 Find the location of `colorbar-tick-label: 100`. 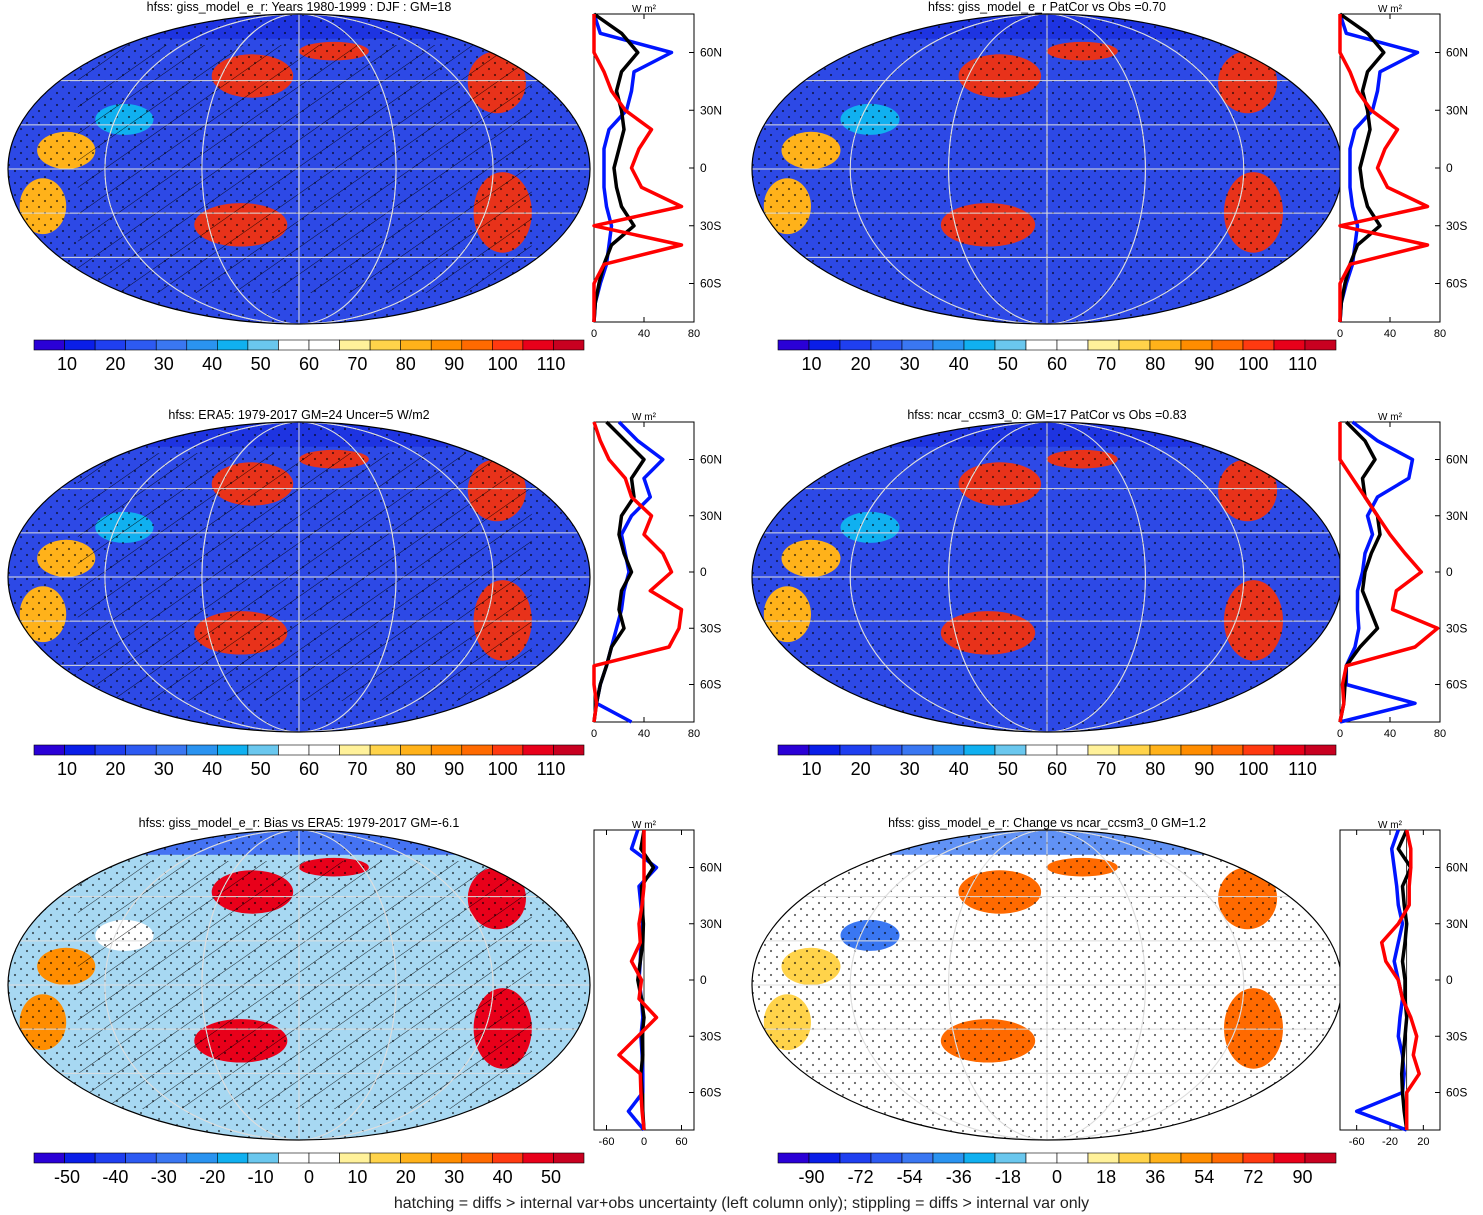

colorbar-tick-label: 100 is located at coordinates (503, 769).